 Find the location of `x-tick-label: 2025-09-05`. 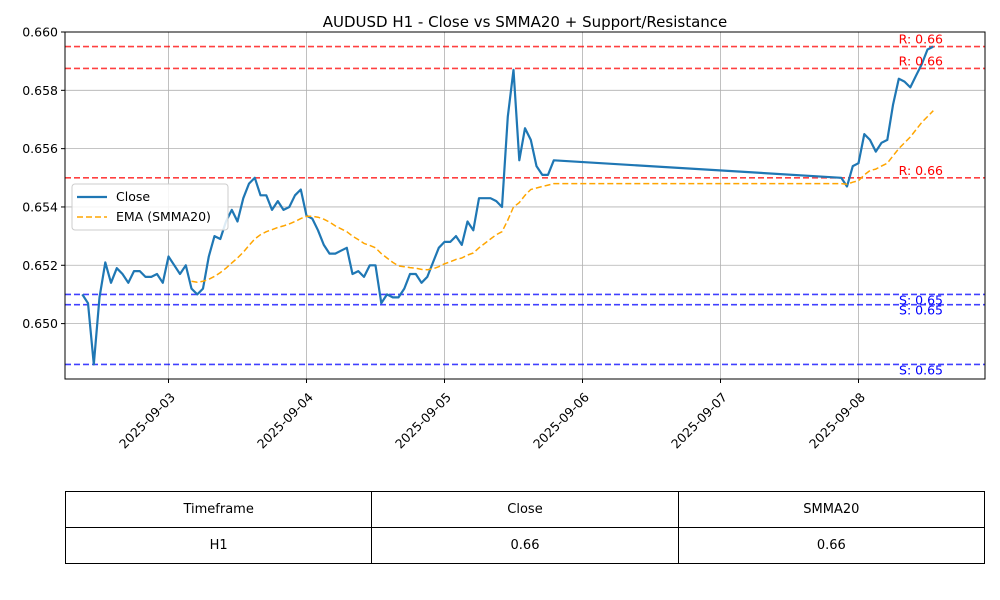

x-tick-label: 2025-09-05 is located at coordinates (423, 421).